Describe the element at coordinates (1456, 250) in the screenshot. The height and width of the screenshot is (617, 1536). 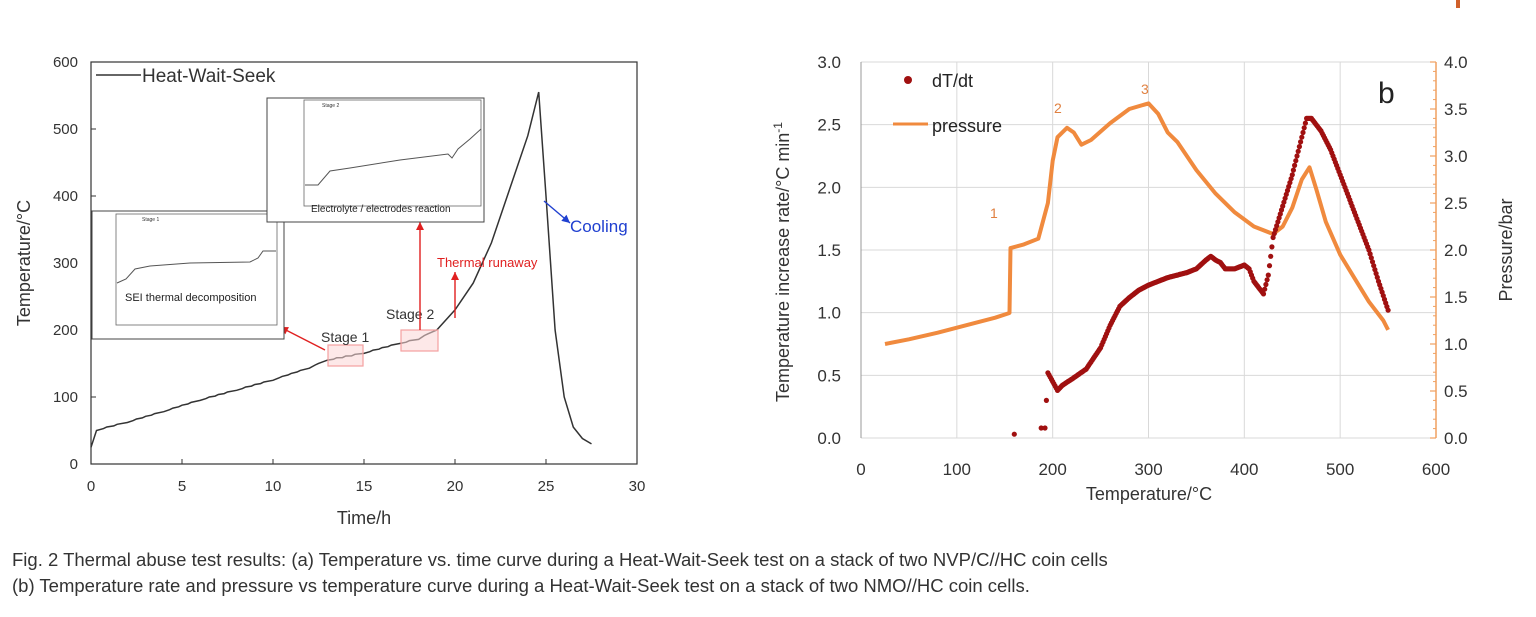
I see `chart-b-y2-tick-label-4: 2.0` at that location.